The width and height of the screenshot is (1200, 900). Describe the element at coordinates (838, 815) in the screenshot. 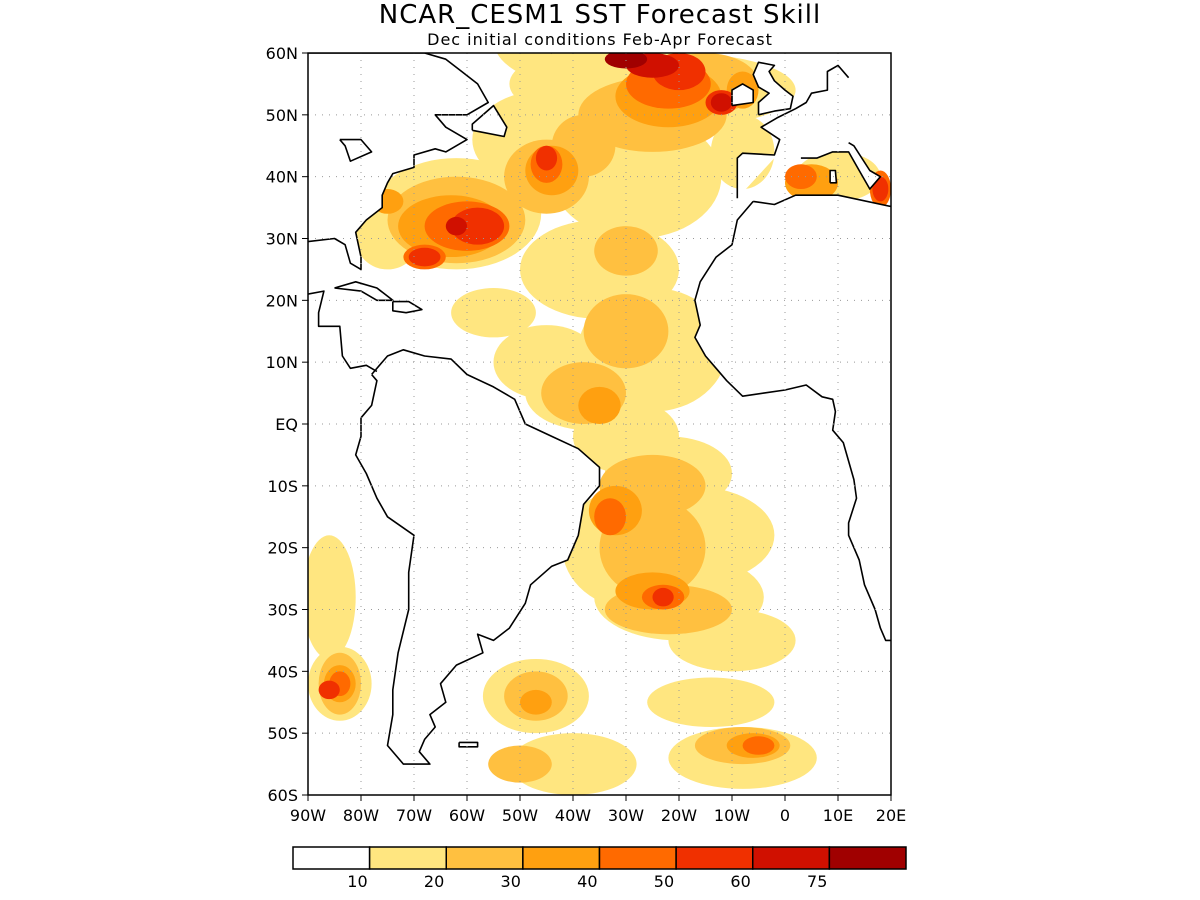

I see `lon-label: 10E` at that location.